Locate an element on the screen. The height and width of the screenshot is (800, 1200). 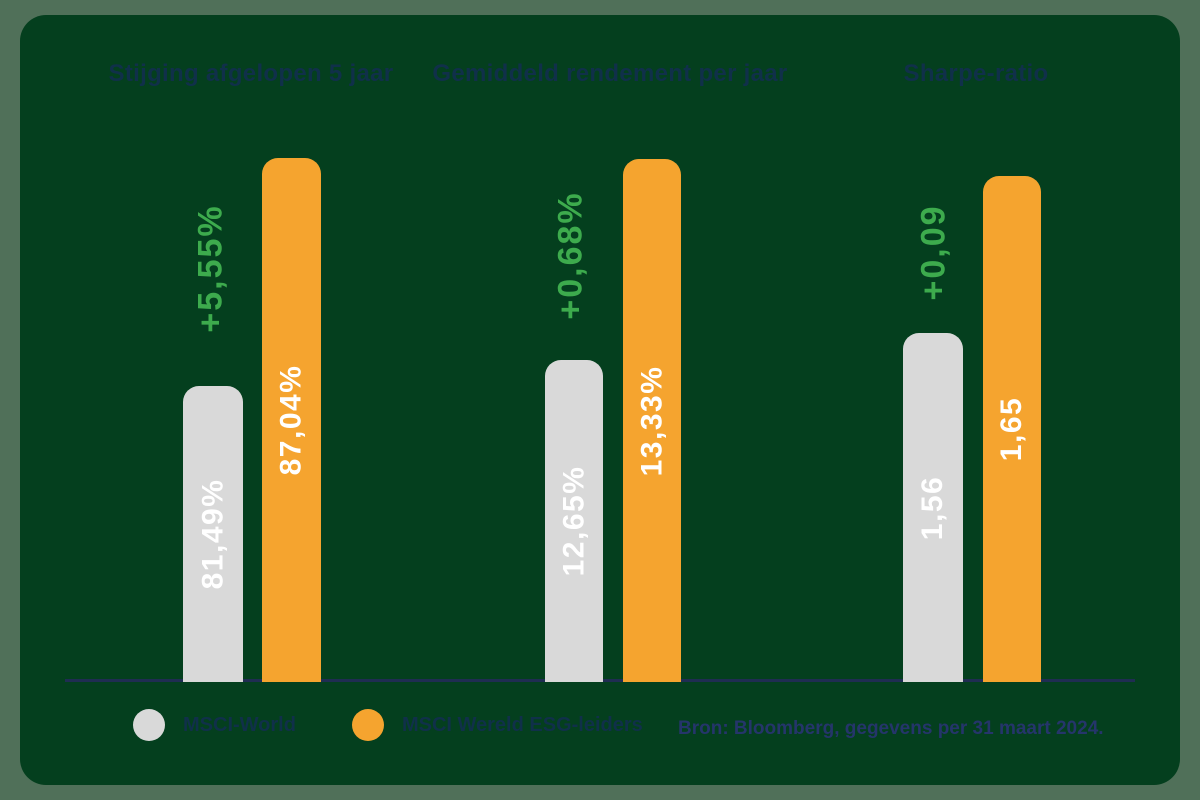
legend-label-msci-world: MSCI-World is located at coordinates (239, 724).